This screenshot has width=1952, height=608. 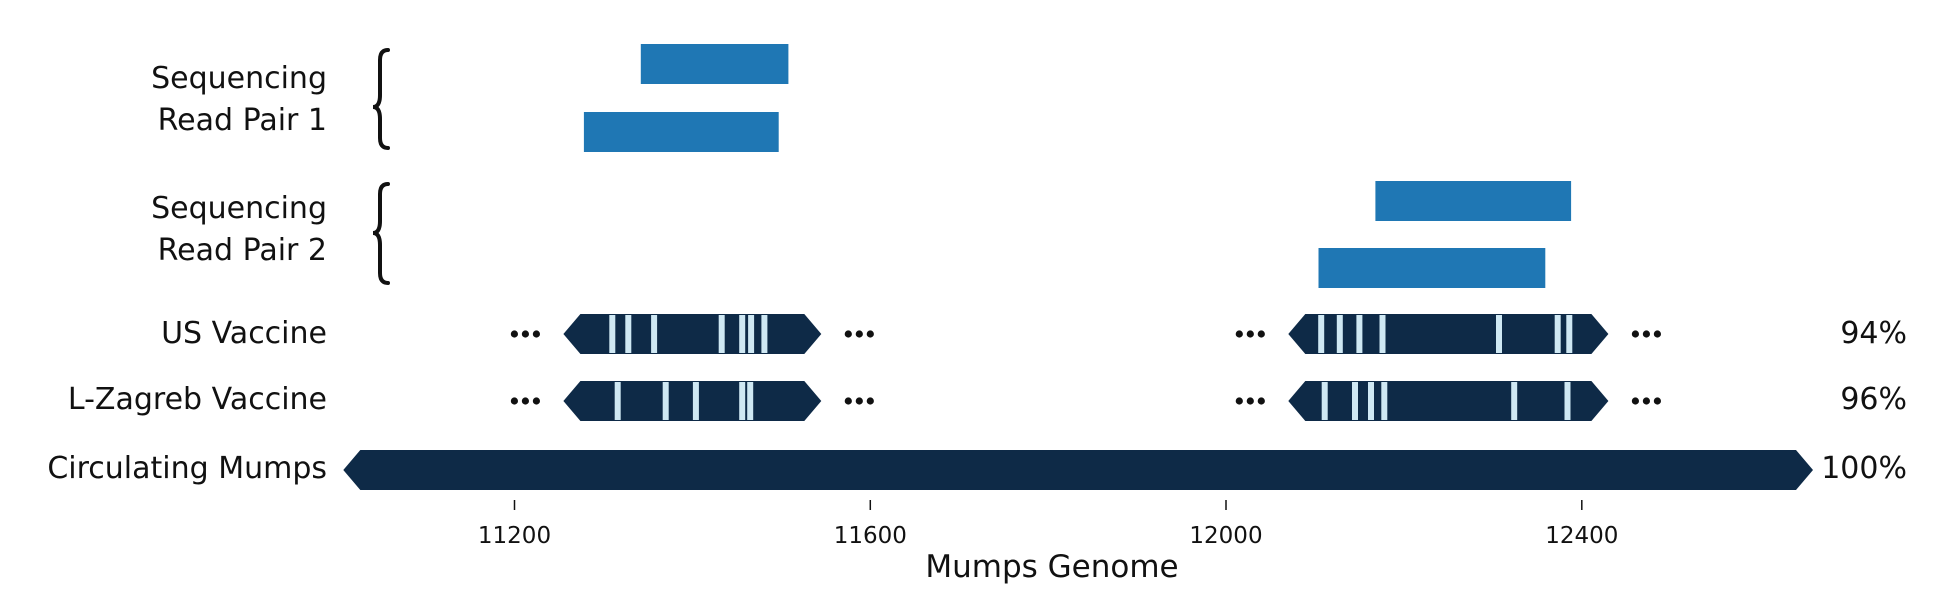 I want to click on row-label-read-pair-2-line-1: Sequencing, so click(x=239, y=208).